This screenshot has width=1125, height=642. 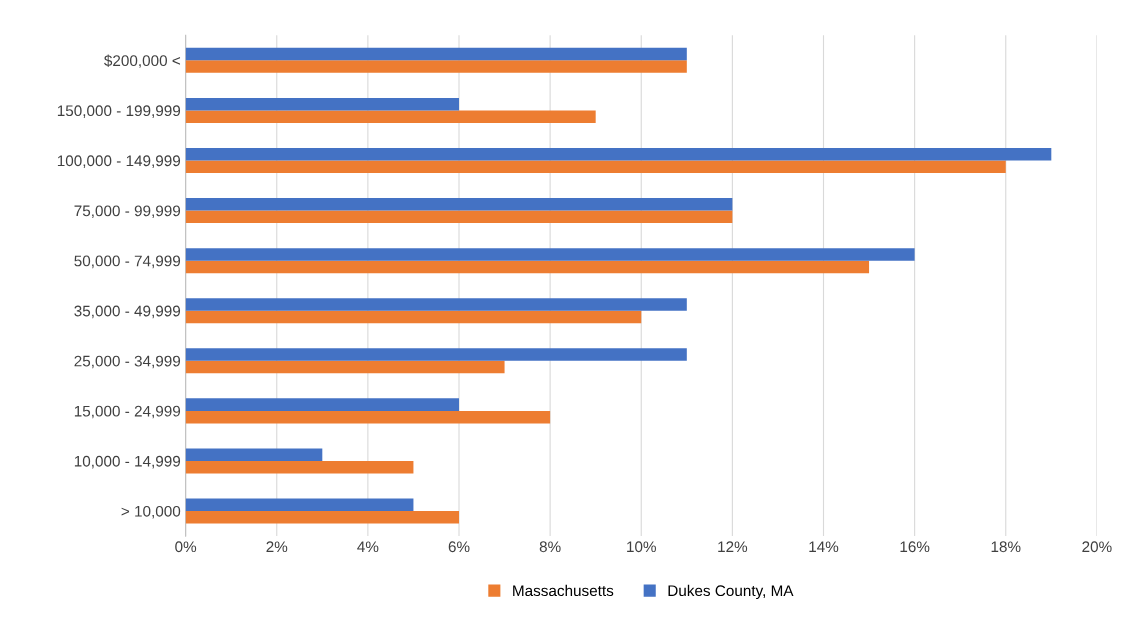 I want to click on y-tick-label: 100,000 - 149,999, so click(x=119, y=161).